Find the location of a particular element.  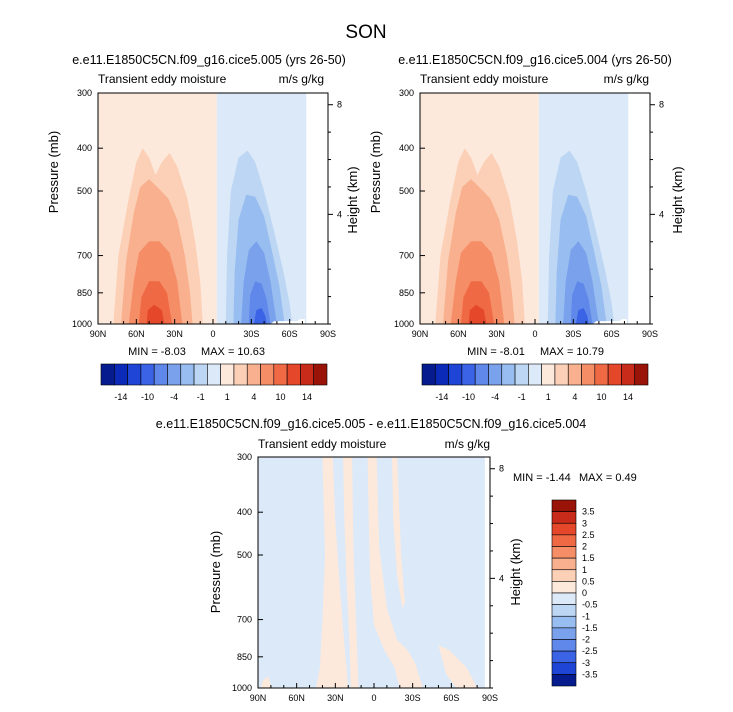

panel-2-y2-axis: 84 is located at coordinates (657, 212).